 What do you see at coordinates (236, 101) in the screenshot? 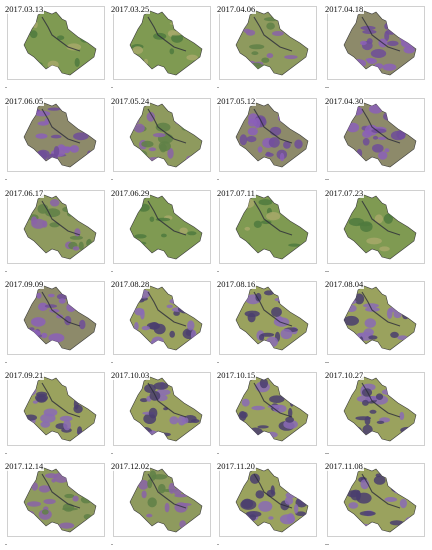
I see `panel-date-label: 2017.05.12` at bounding box center [236, 101].